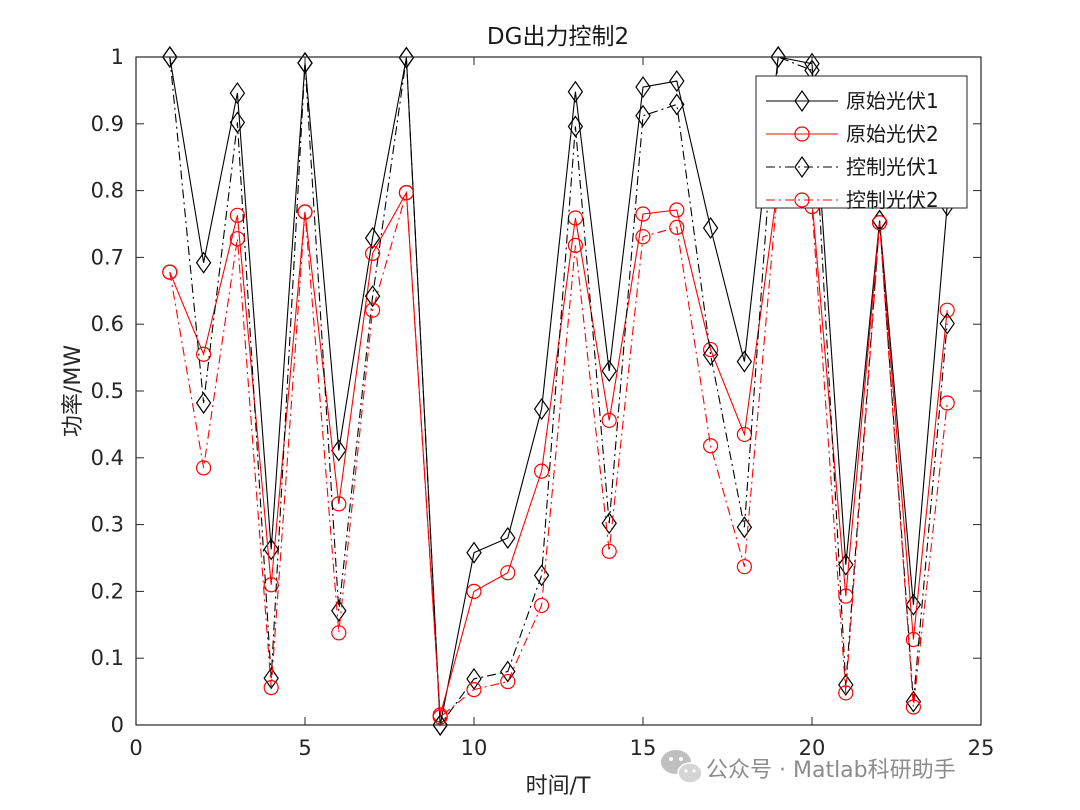 The width and height of the screenshot is (1080, 810). Describe the element at coordinates (135, 748) in the screenshot. I see `x-tick-label: 0` at that location.